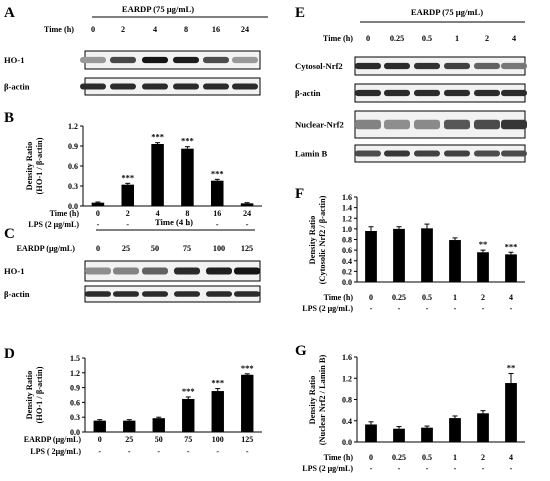 The width and height of the screenshot is (550, 481). What do you see at coordinates (427, 457) in the screenshot?
I see `x-tick-label: 0.5` at bounding box center [427, 457].